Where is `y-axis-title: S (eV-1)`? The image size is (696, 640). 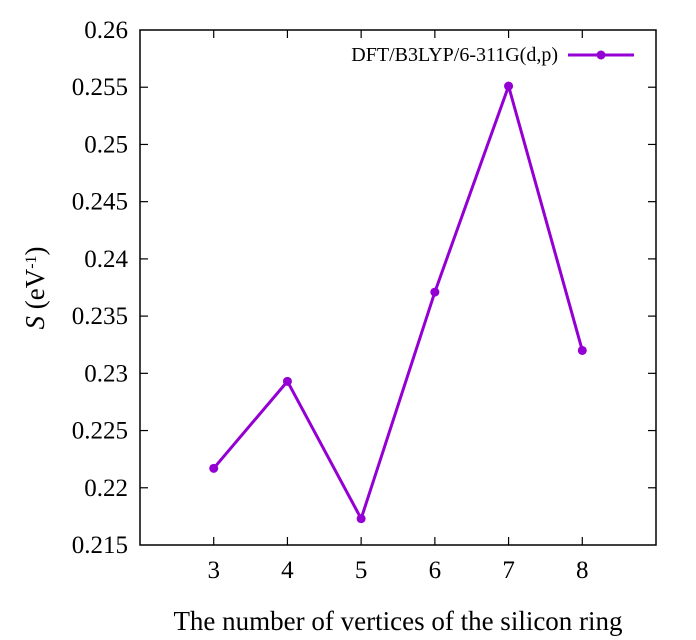
y-axis-title: S (eV-1) is located at coordinates (35, 287).